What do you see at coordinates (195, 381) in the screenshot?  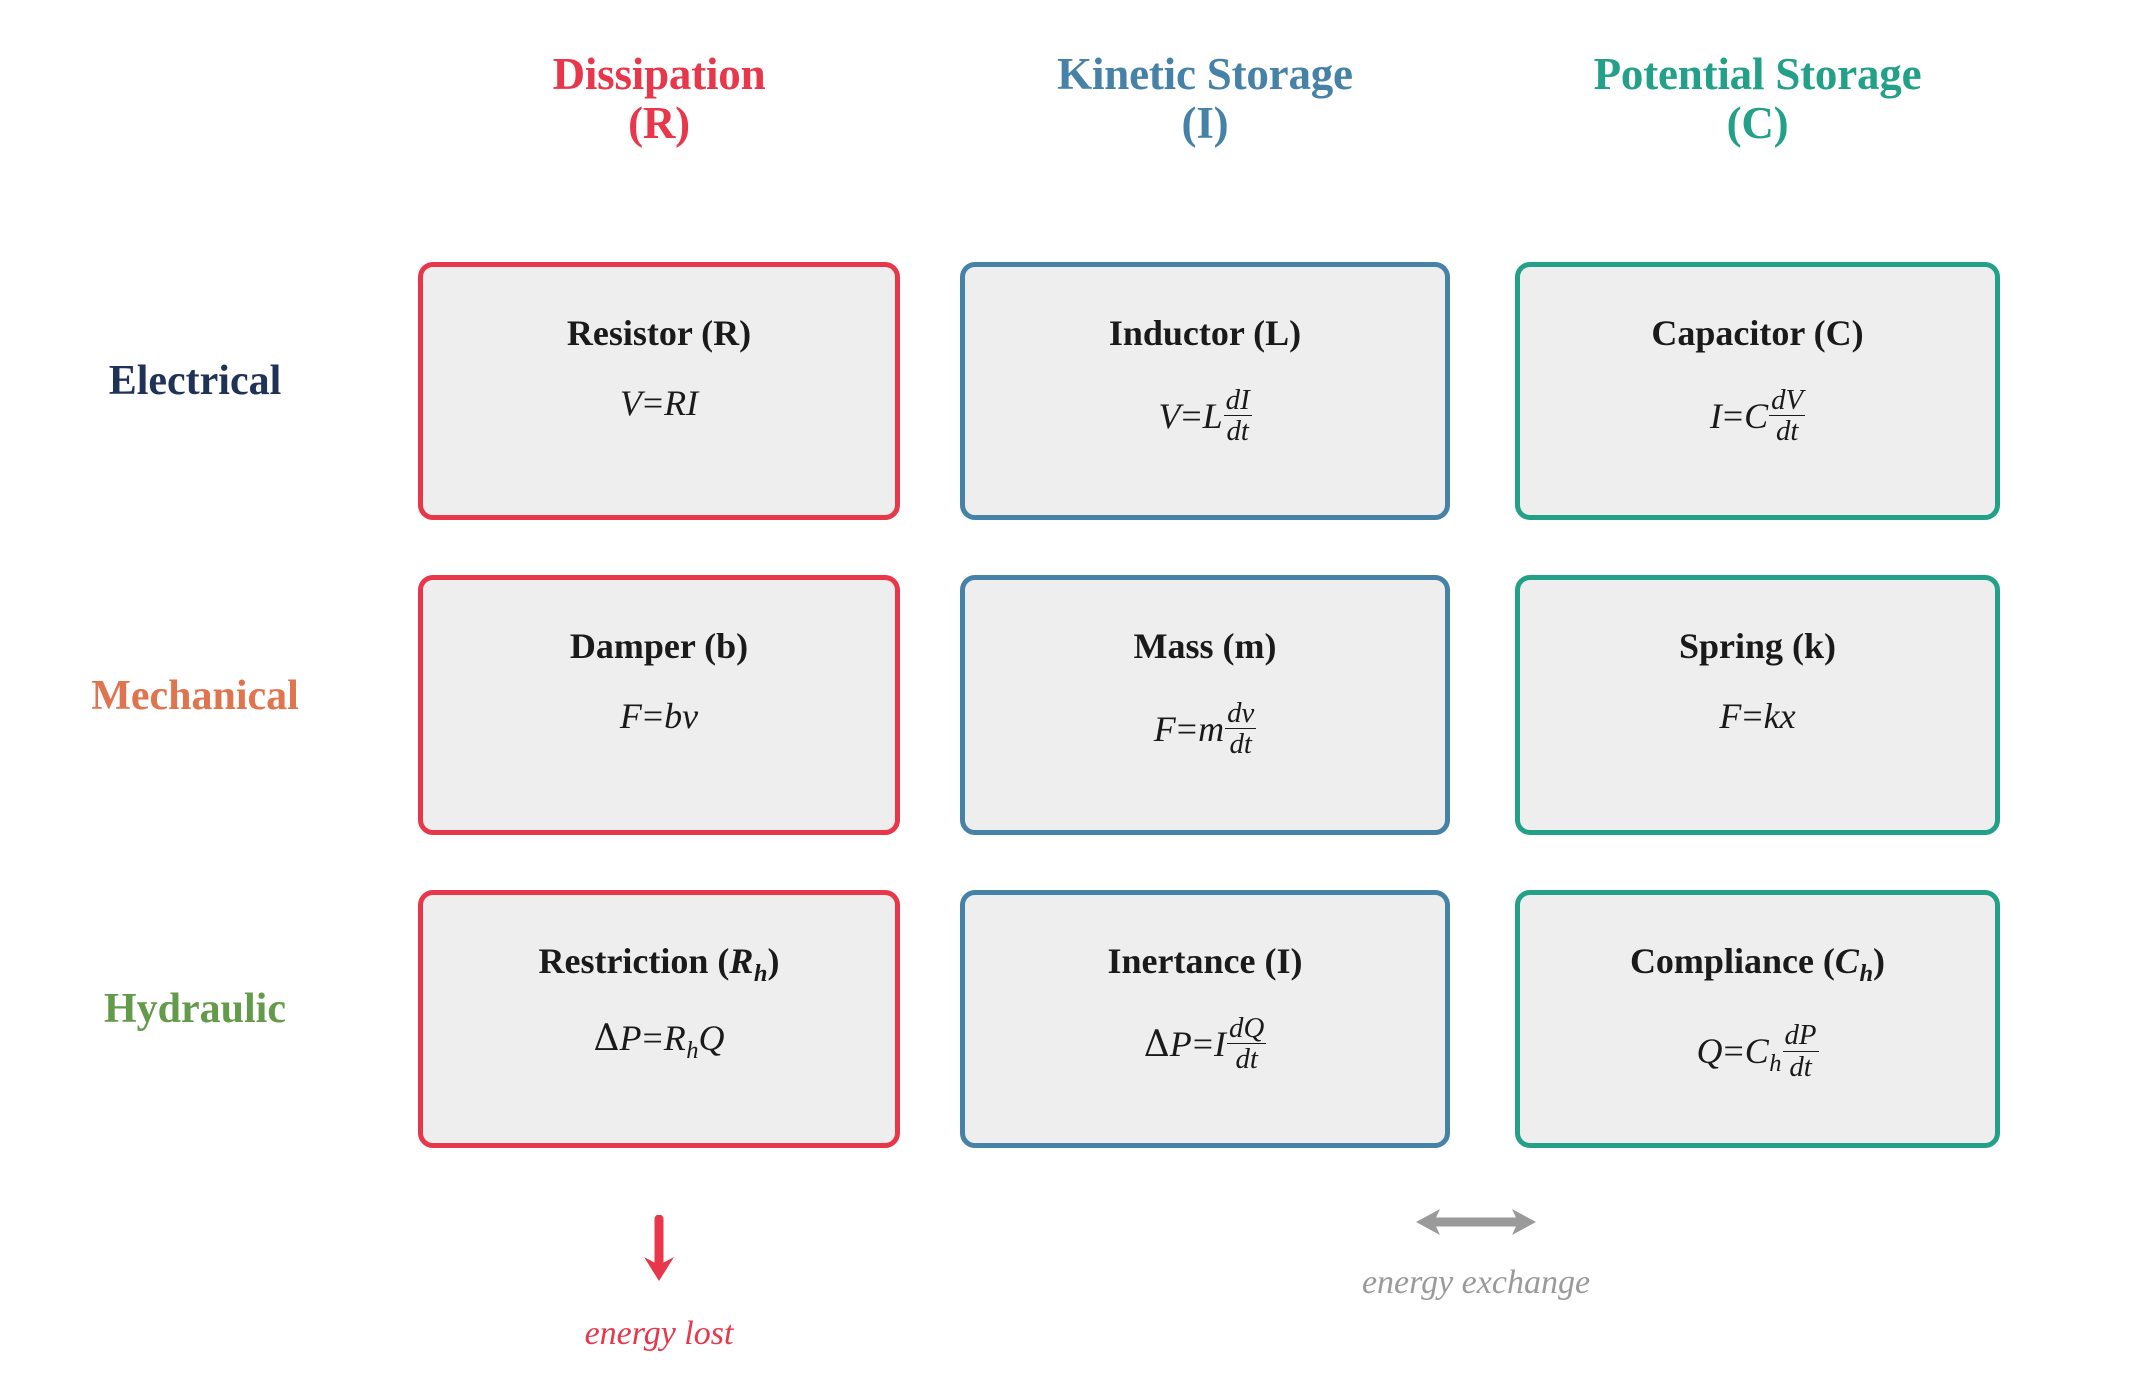 I see `row-label-electrical: Electrical` at bounding box center [195, 381].